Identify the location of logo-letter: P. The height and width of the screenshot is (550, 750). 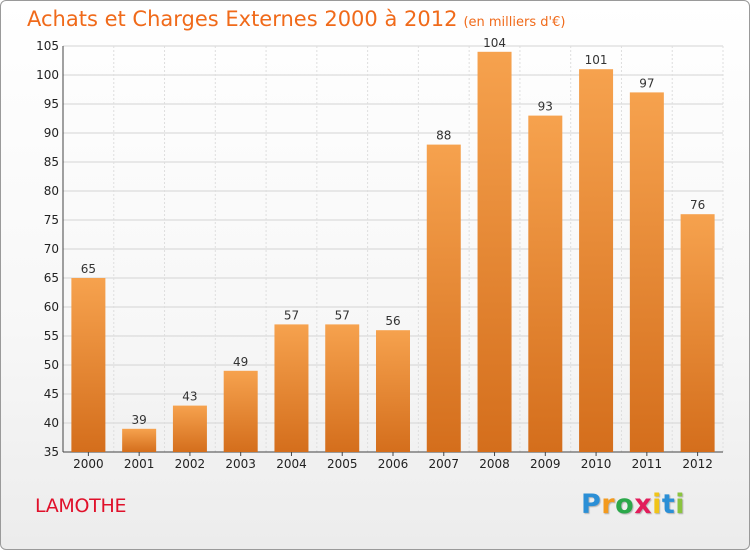
(591, 504).